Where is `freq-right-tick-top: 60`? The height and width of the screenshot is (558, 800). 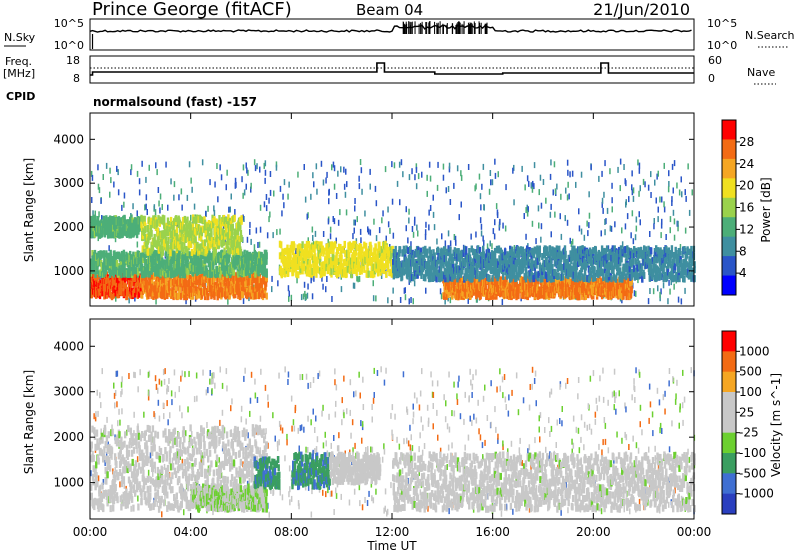
freq-right-tick-top: 60 is located at coordinates (715, 60).